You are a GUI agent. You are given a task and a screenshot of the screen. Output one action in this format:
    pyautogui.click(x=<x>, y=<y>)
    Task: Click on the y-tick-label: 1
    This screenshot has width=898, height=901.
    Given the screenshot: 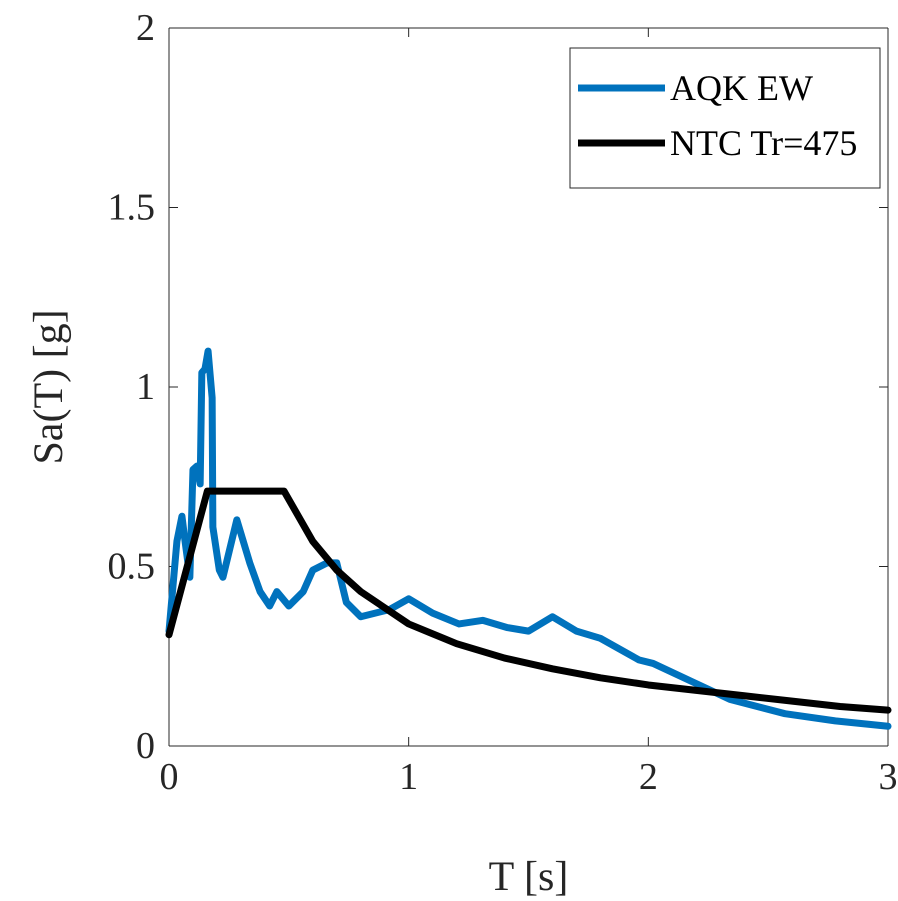 What is the action you would take?
    pyautogui.click(x=145, y=387)
    